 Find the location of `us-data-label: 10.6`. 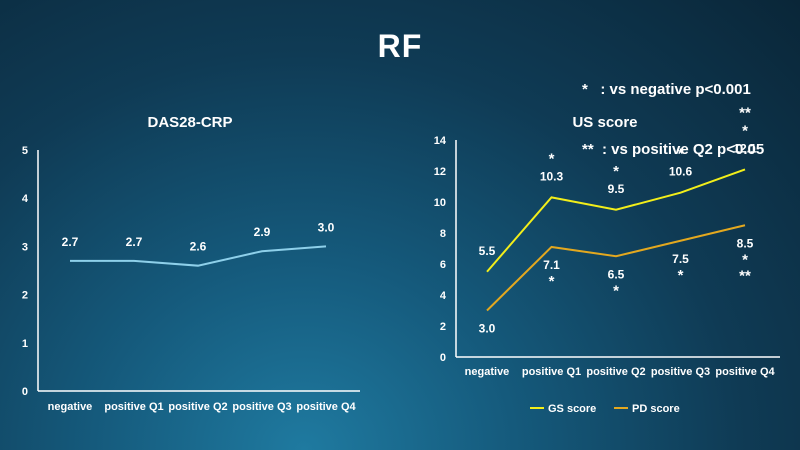

us-data-label: 10.6 is located at coordinates (681, 172).